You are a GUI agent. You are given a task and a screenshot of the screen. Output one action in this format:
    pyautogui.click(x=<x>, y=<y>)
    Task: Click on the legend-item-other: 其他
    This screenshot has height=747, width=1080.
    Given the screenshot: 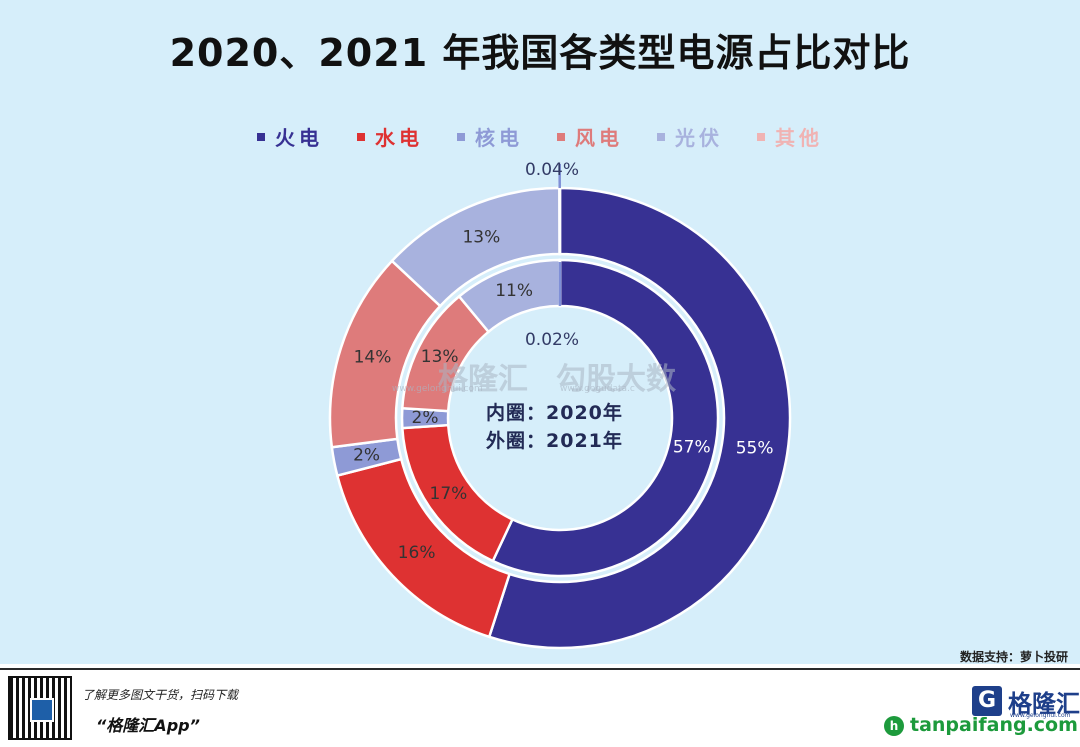 What is the action you would take?
    pyautogui.click(x=790, y=136)
    